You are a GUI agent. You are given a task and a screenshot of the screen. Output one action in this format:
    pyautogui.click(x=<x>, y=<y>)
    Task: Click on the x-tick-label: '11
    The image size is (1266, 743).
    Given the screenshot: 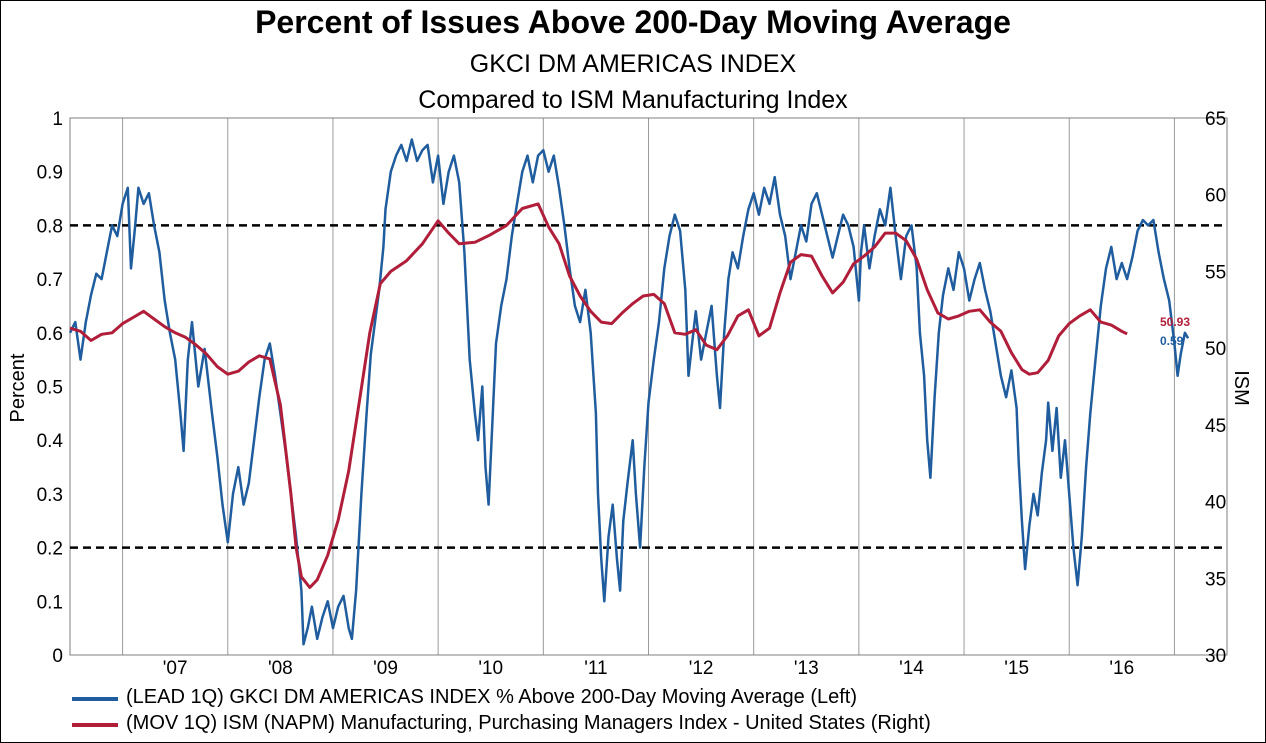 What is the action you would take?
    pyautogui.click(x=595, y=668)
    